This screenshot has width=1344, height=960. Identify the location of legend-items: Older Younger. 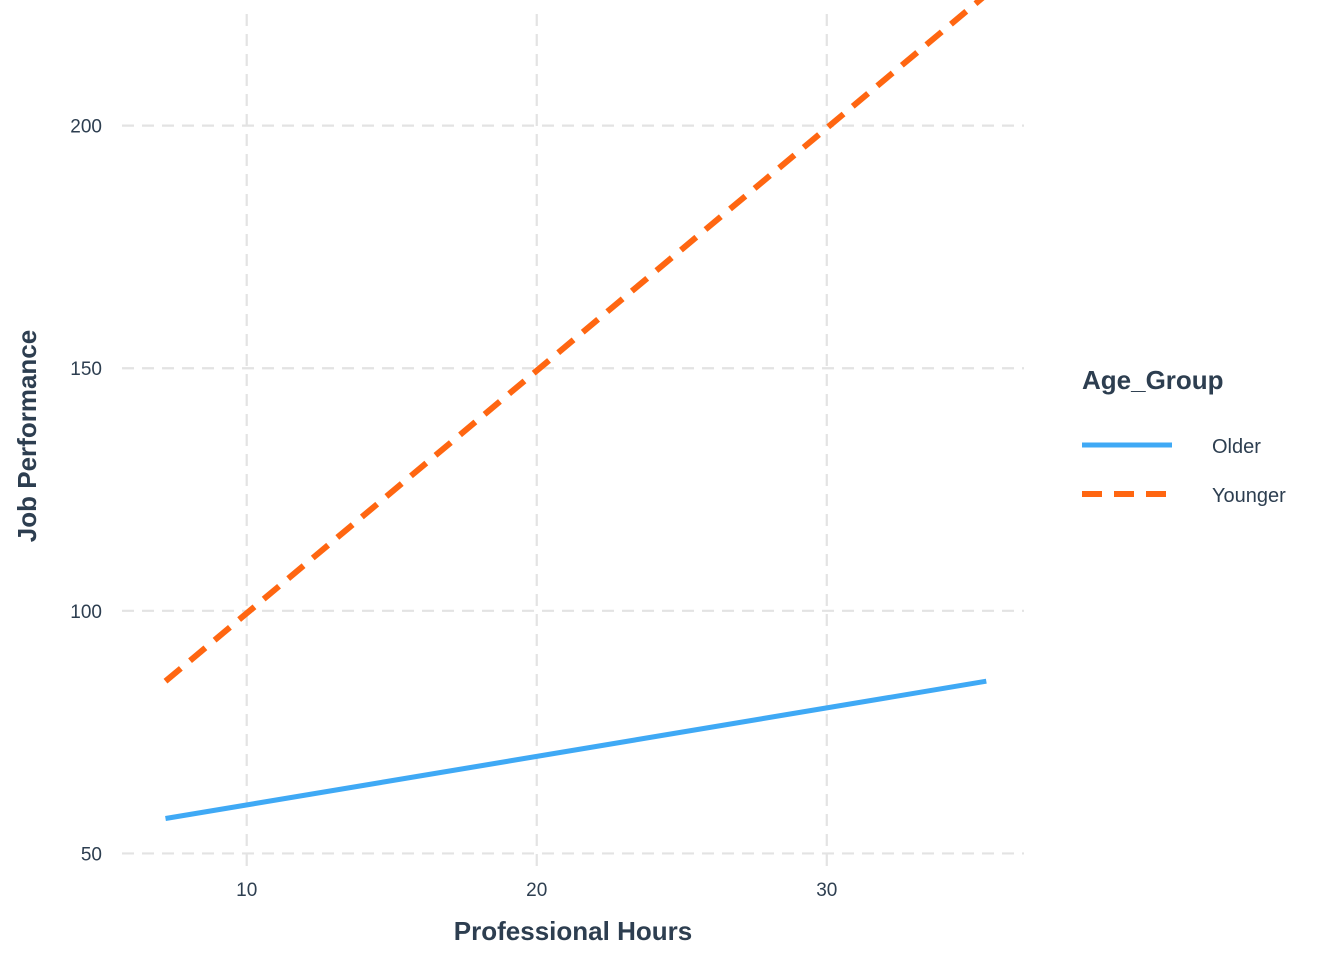
(1184, 471).